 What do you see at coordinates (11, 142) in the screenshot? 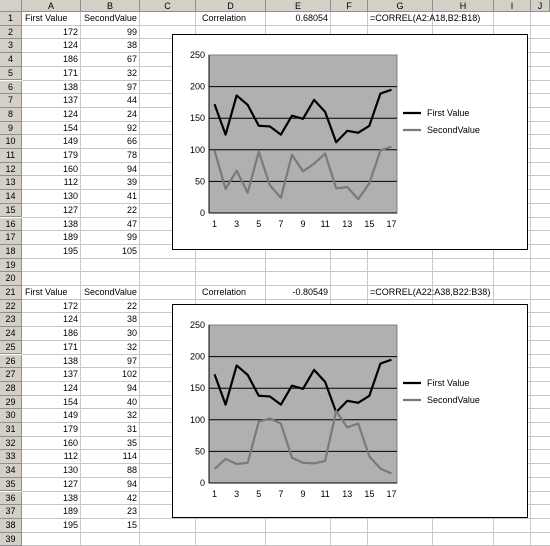
I see `row-header-10: 10` at bounding box center [11, 142].